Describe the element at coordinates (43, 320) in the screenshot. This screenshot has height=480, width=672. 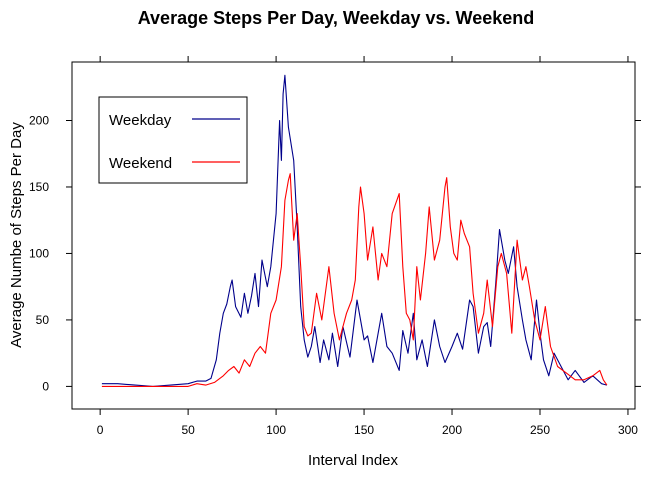
I see `y-tick-label: 50` at that location.